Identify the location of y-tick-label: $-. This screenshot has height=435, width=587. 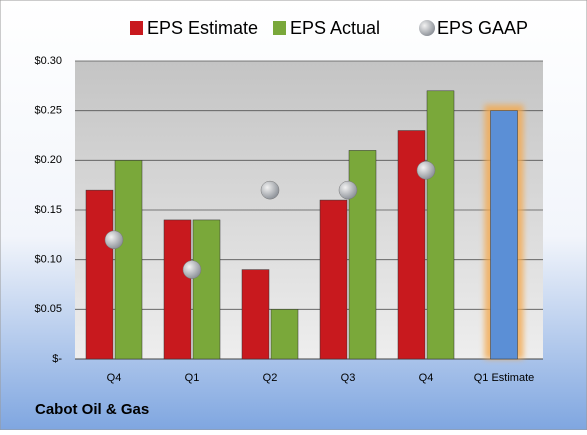
(57, 359).